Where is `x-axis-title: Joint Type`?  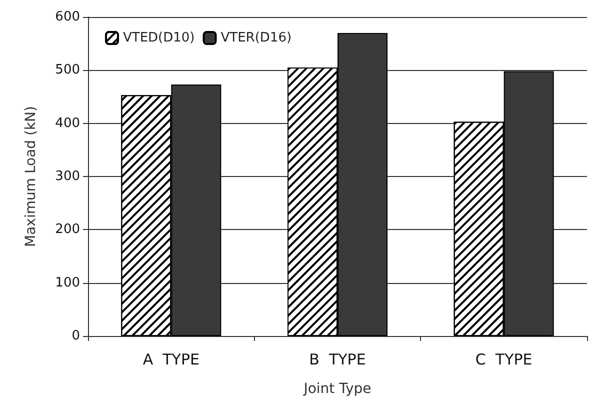 x-axis-title: Joint Type is located at coordinates (337, 389).